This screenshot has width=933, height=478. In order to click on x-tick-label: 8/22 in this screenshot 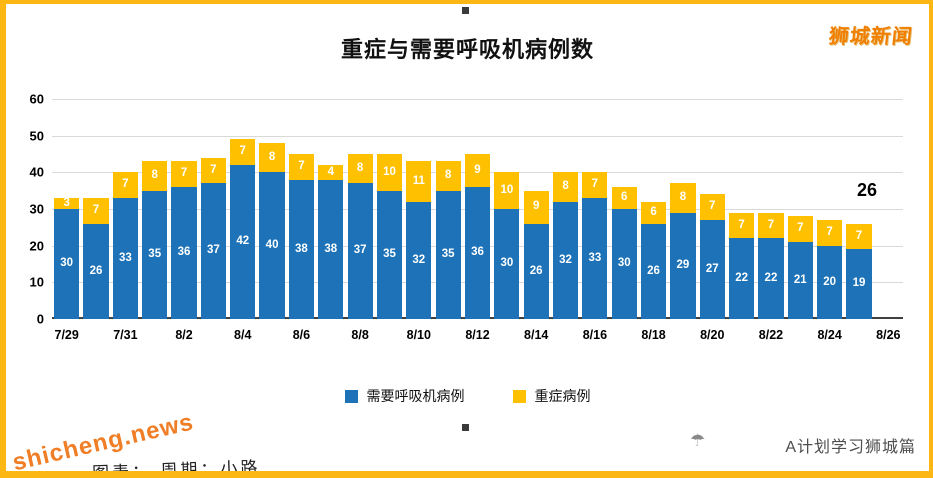, I will do `click(771, 335)`.